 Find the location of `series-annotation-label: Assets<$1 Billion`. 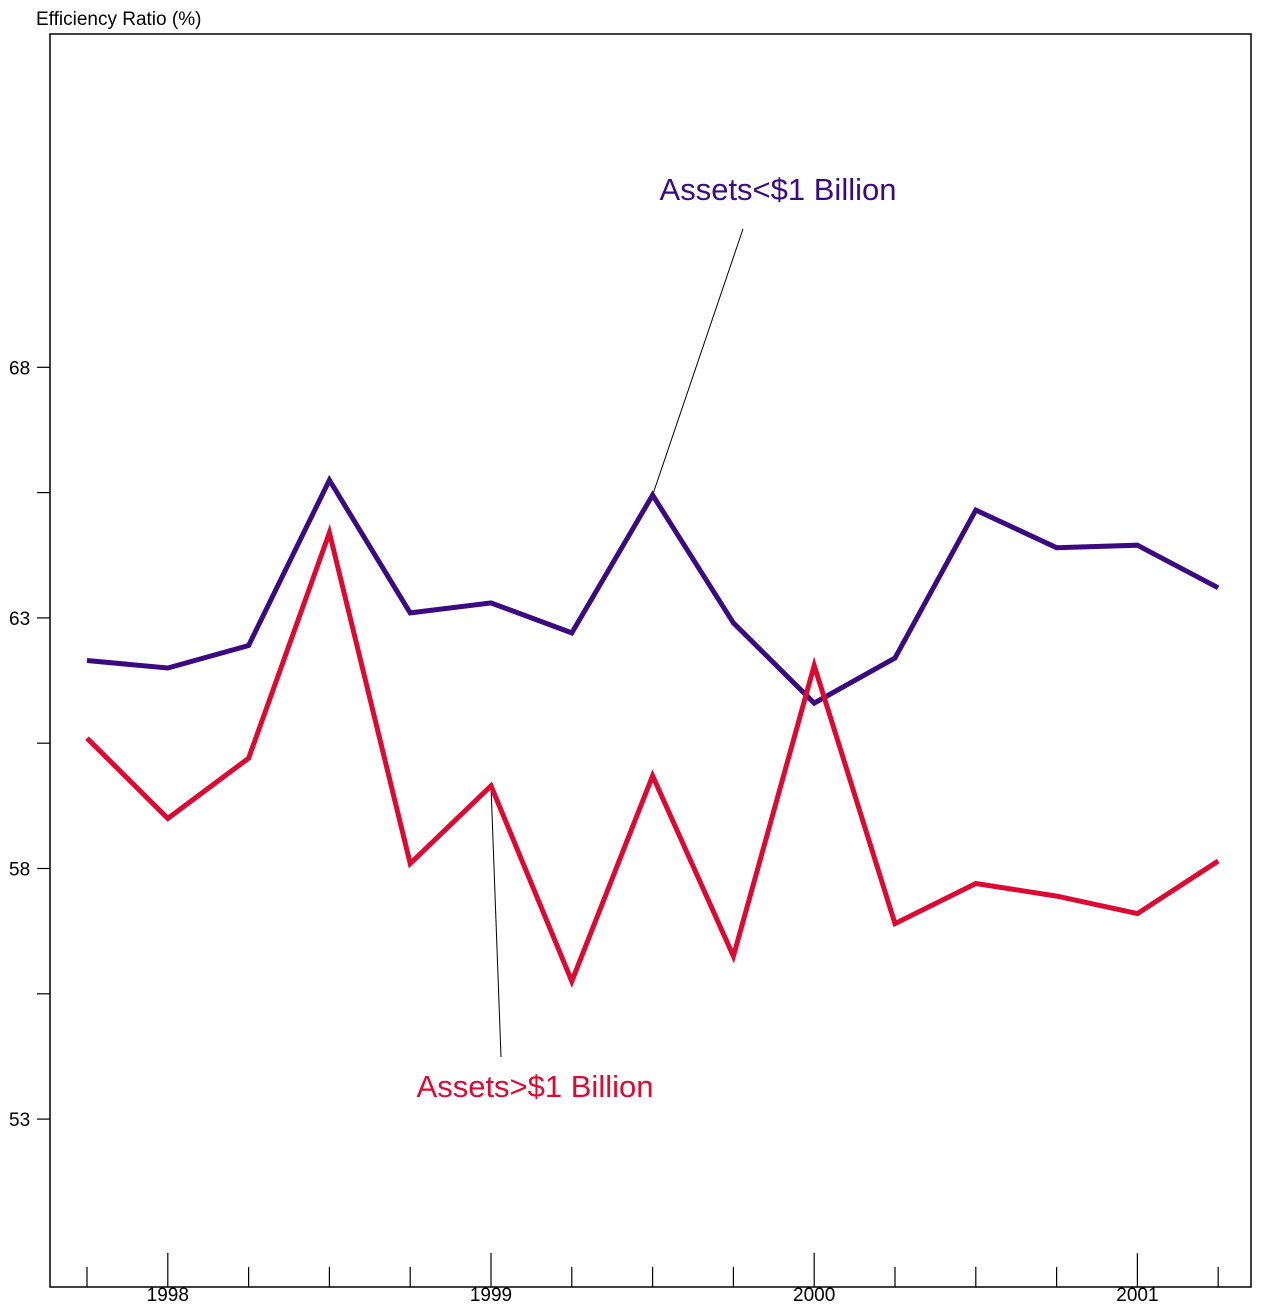

series-annotation-label: Assets<$1 Billion is located at coordinates (778, 189).